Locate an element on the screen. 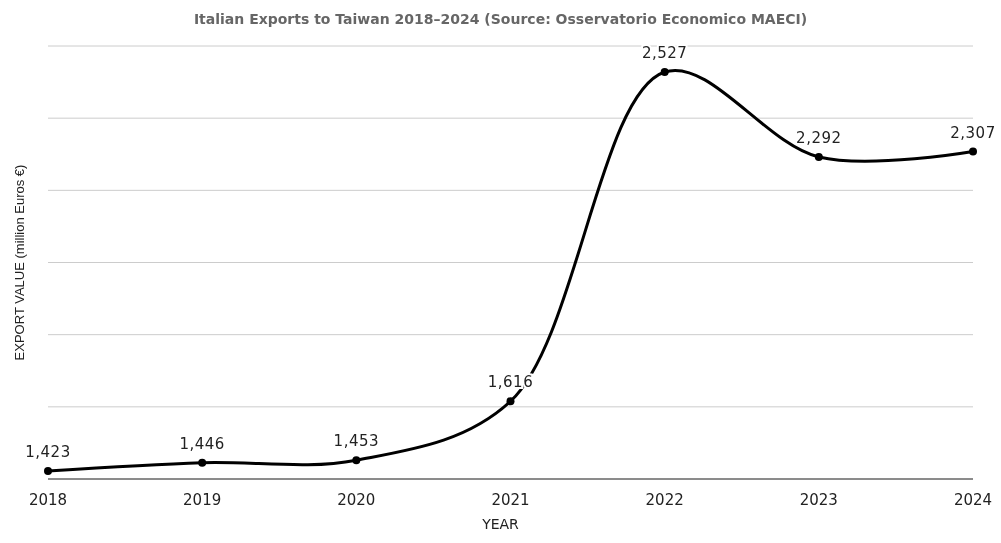 The height and width of the screenshot is (543, 1001). x-tick-label: 2023 is located at coordinates (818, 500).